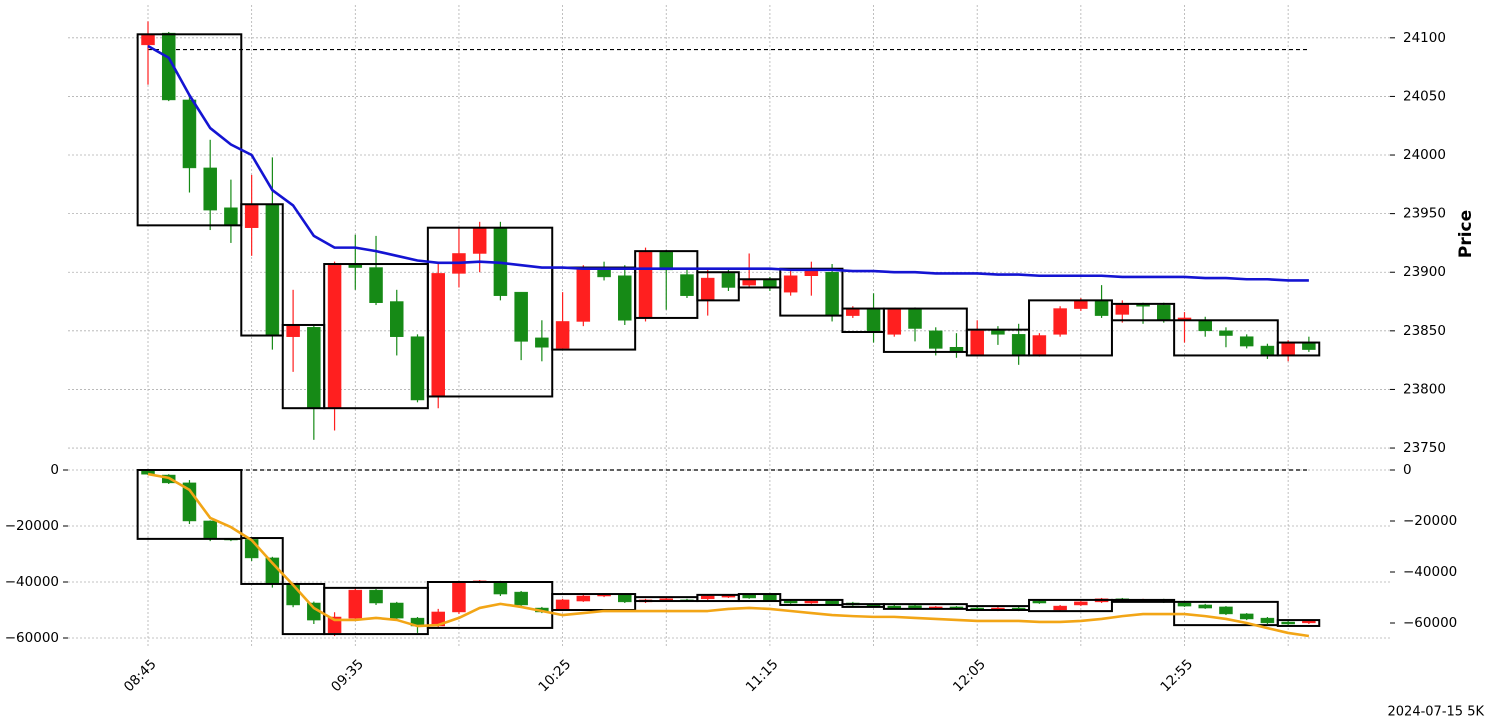 This screenshot has height=721, width=1486. Describe the element at coordinates (554, 675) in the screenshot. I see `x-tick-label: 10:25` at that location.